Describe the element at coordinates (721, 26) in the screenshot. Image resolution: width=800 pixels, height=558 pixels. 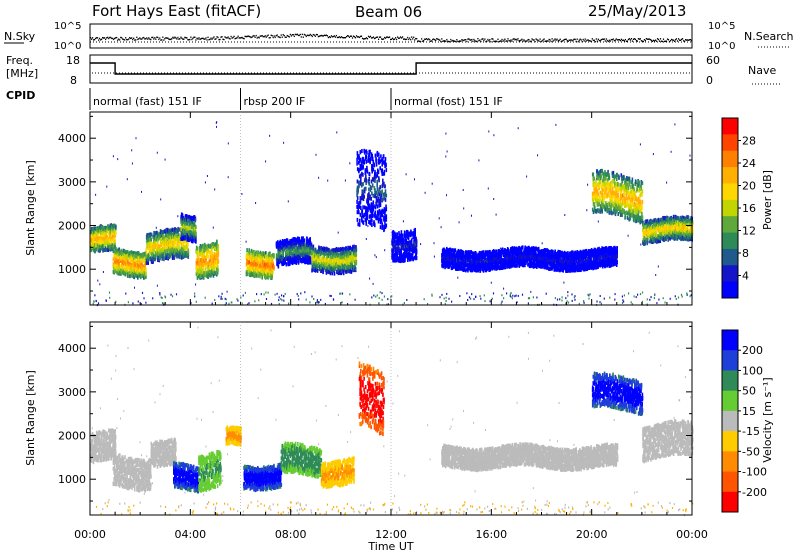
I see `noise-right-tick-top: 10^5` at that location.